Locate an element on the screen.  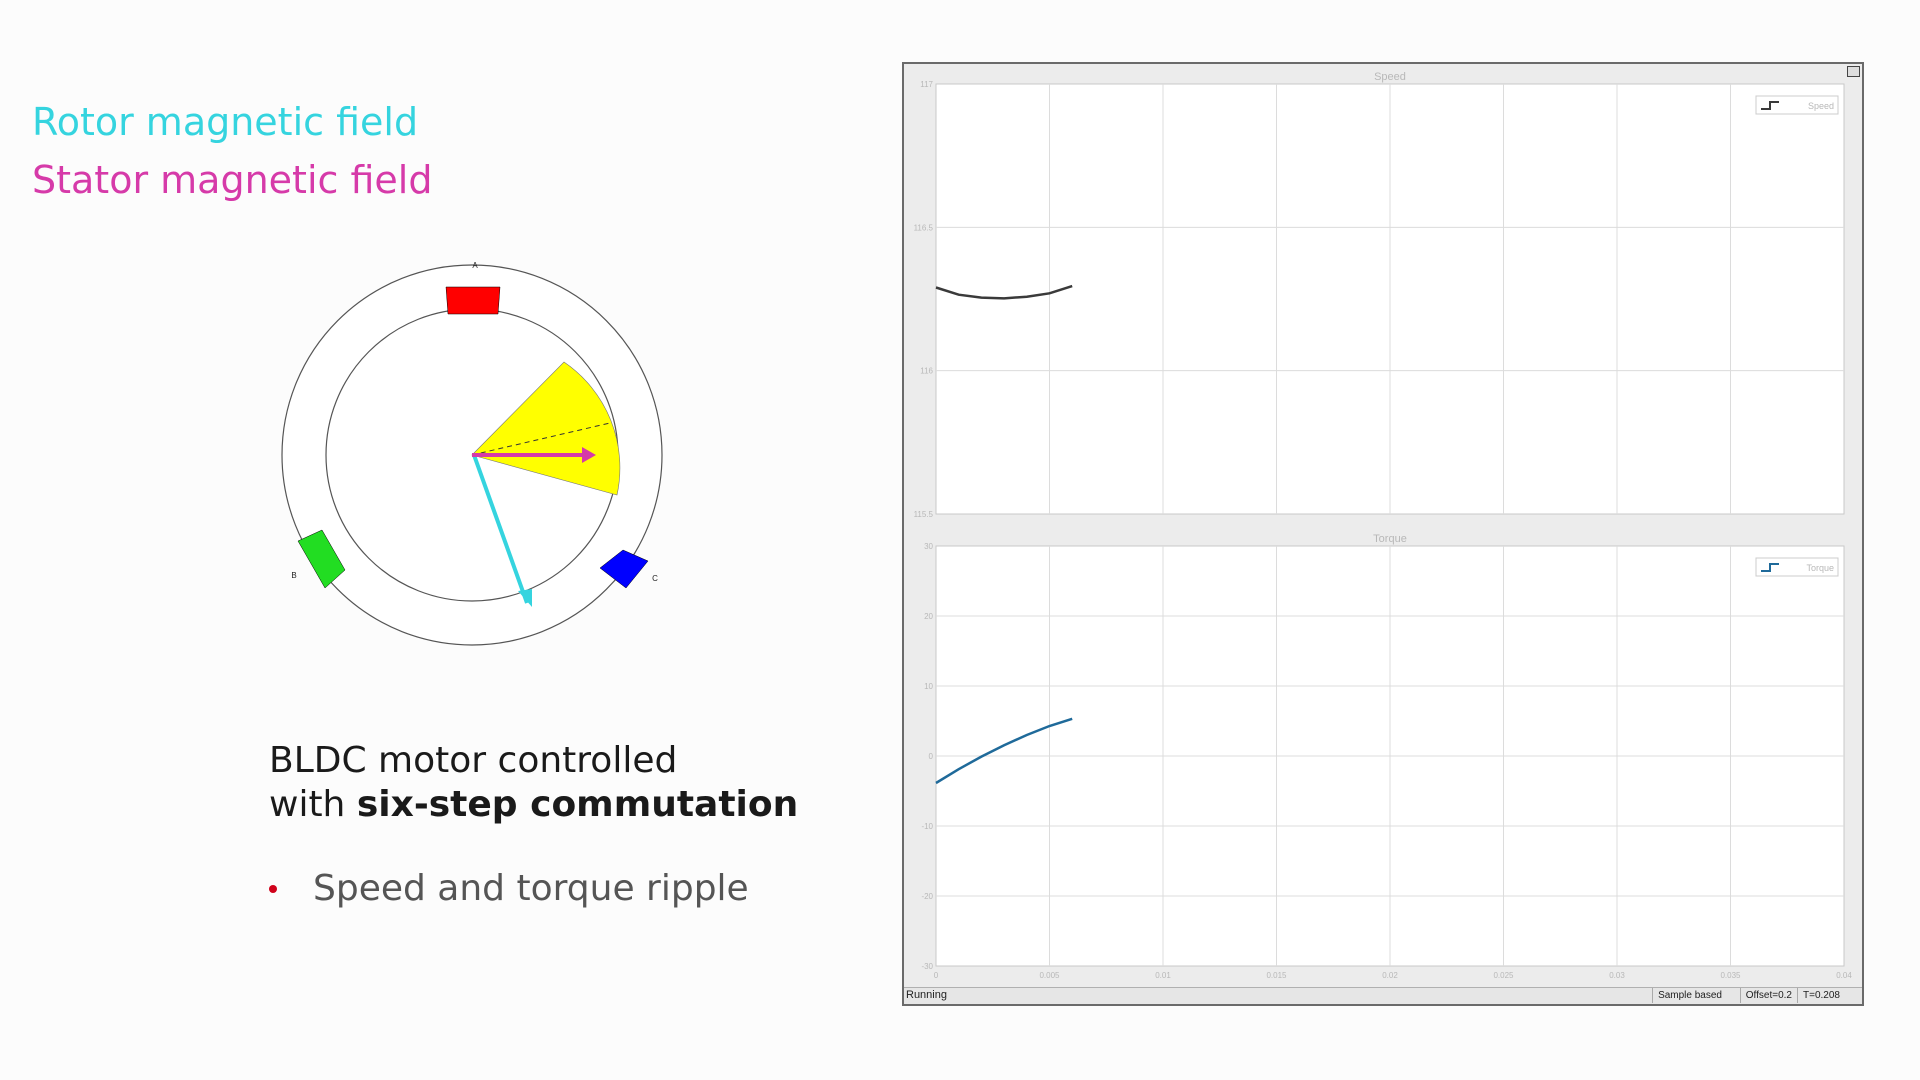
status-sample-based: Sample based is located at coordinates (1689, 995).